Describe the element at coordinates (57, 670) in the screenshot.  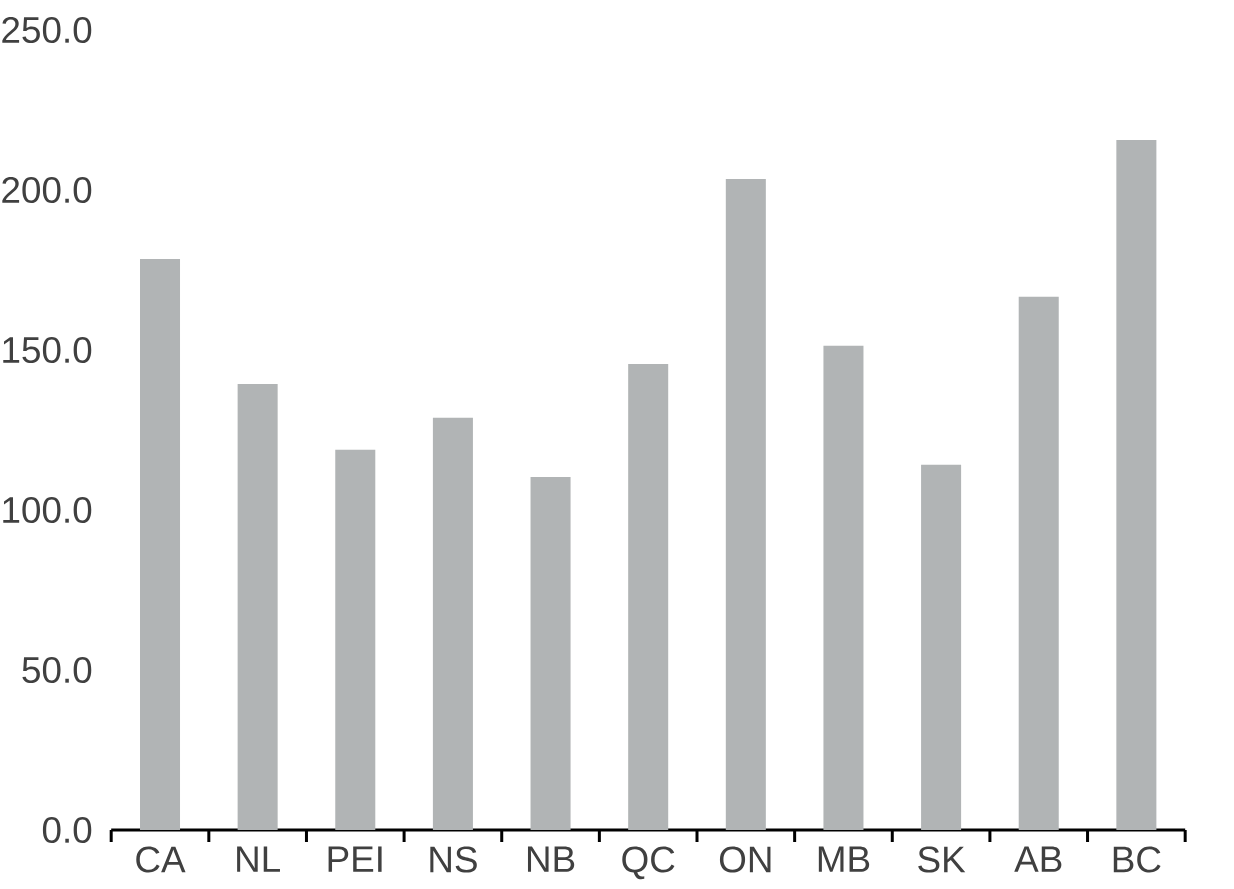
I see `y-tick-label: 50.0` at that location.